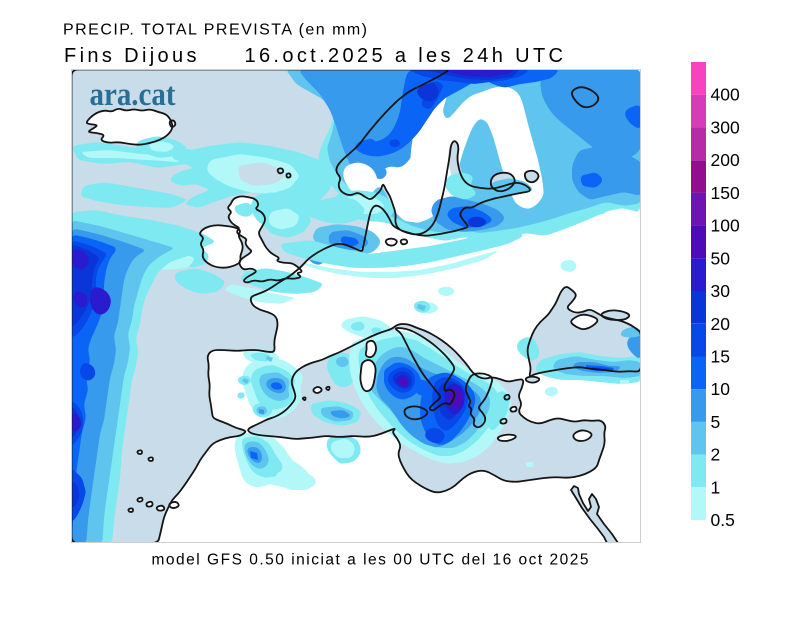 Image resolution: width=800 pixels, height=617 pixels. What do you see at coordinates (721, 324) in the screenshot?
I see `svg-text: 20` at bounding box center [721, 324].